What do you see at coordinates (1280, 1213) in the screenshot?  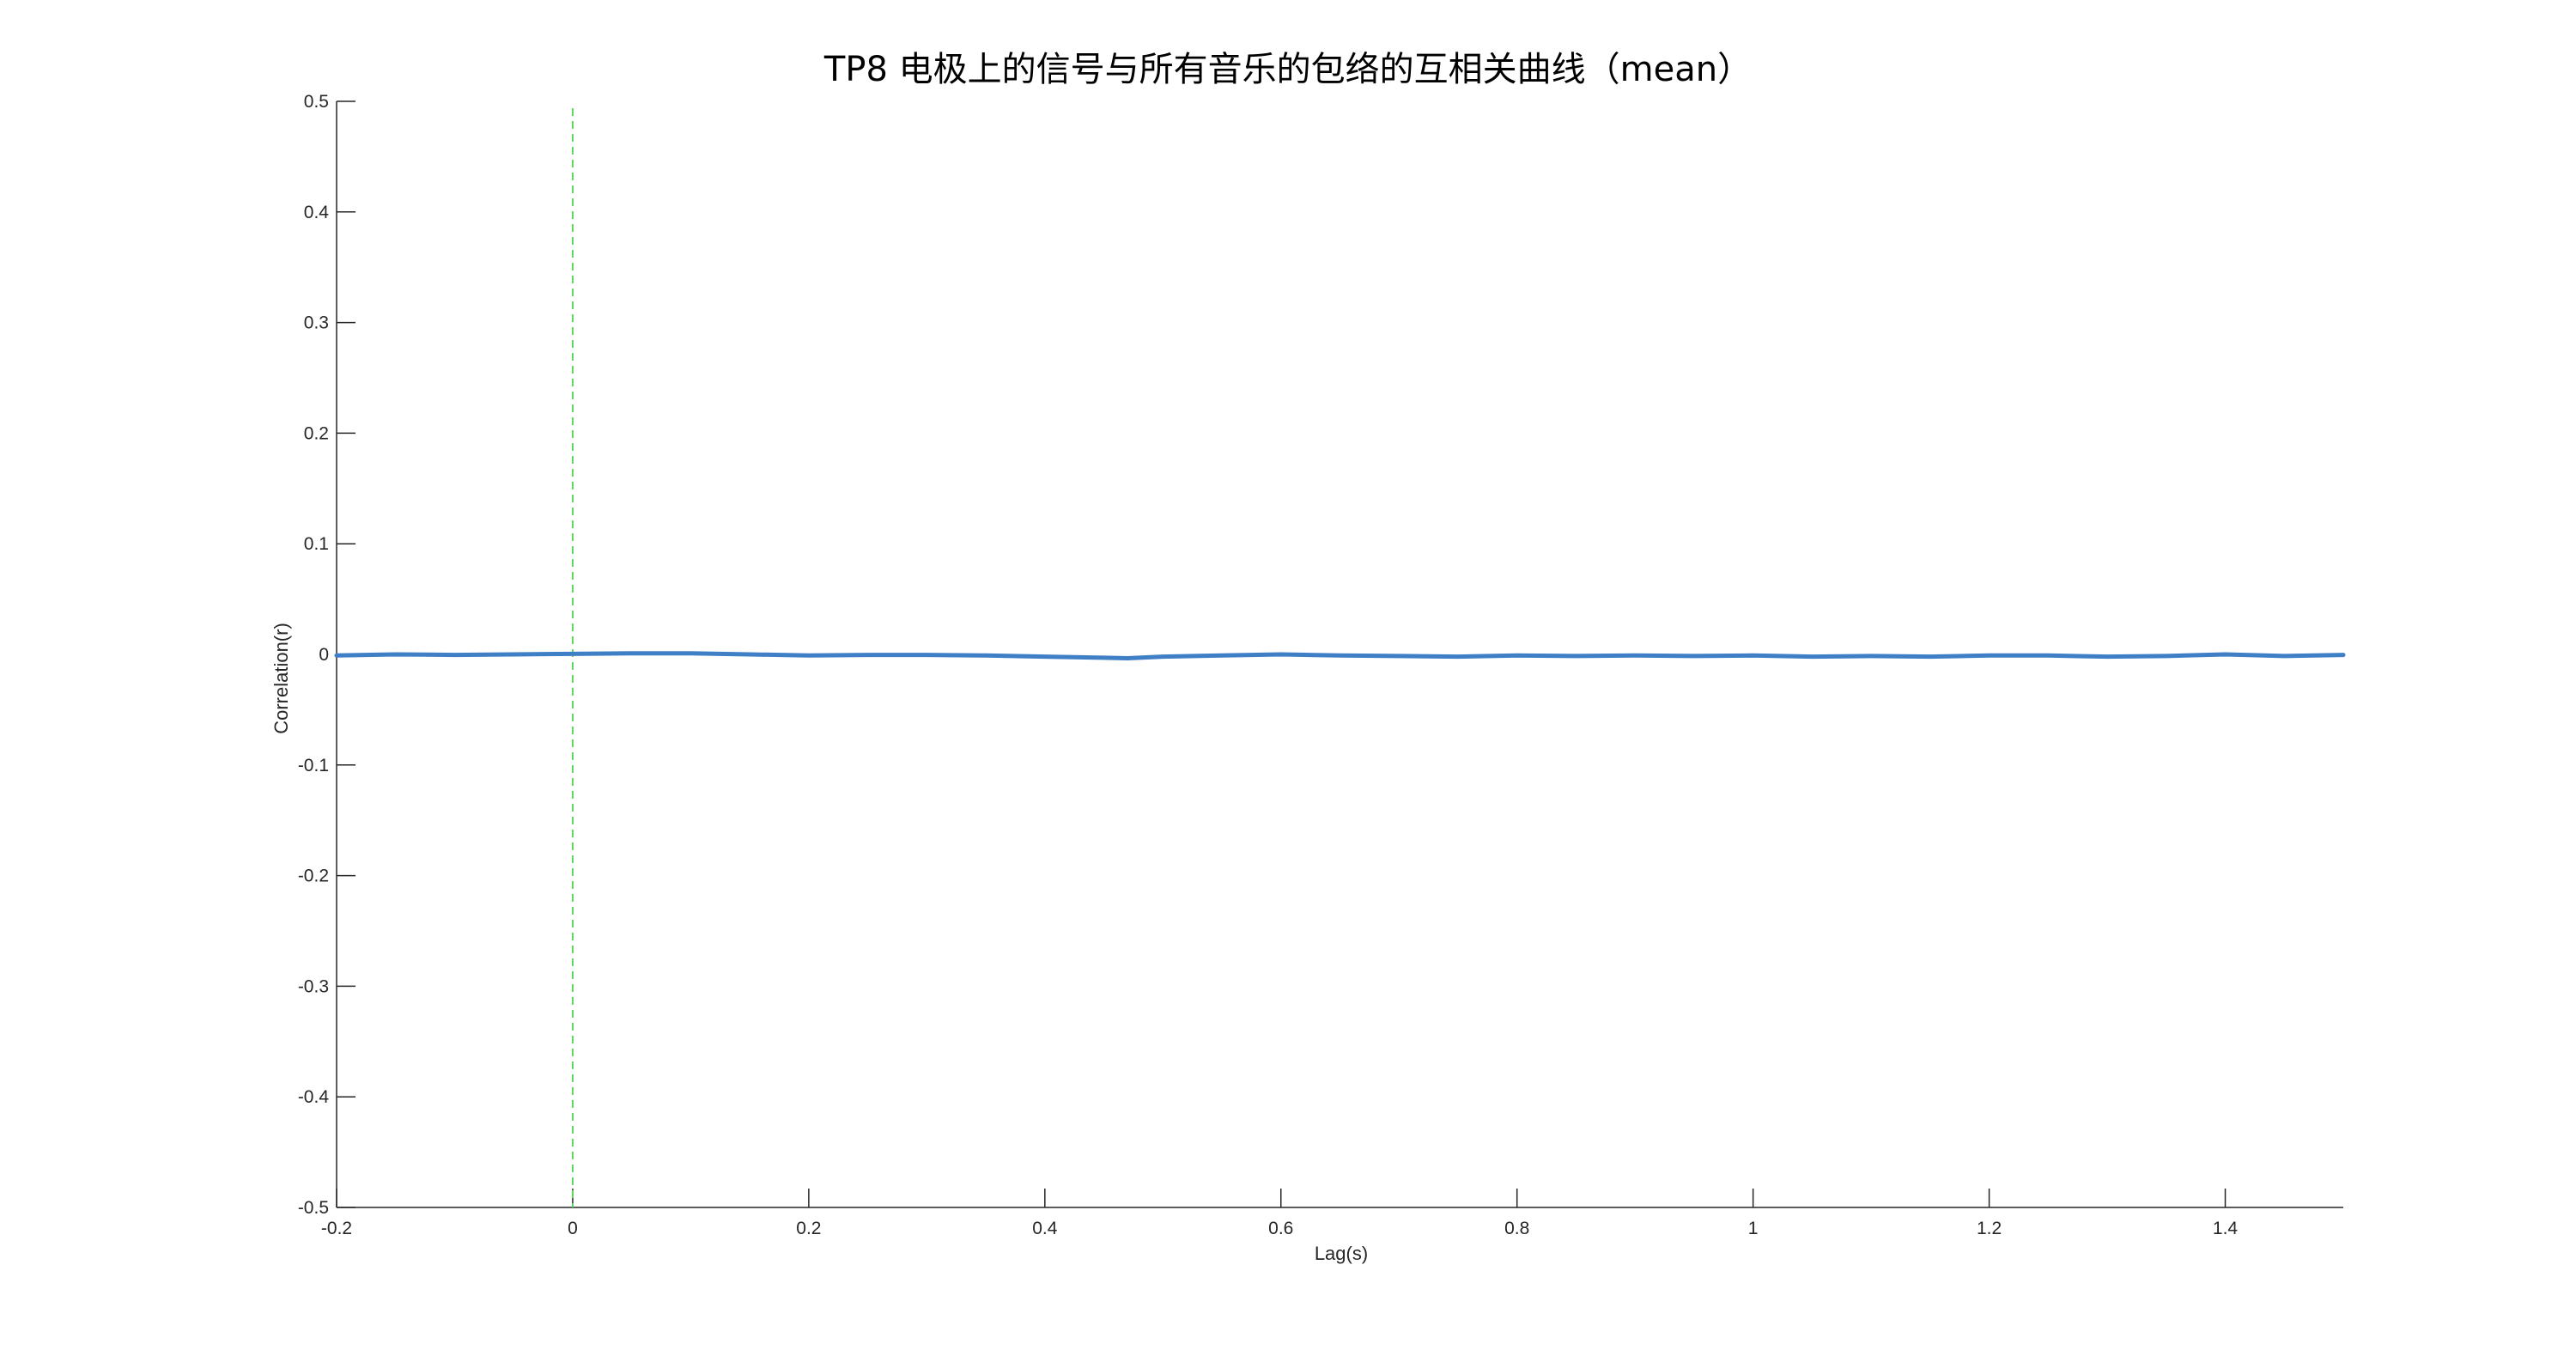 I see `x-axis-ticks: -0.2 0 0.2 0.4 0.6 0.8 1 1.2 1.4` at bounding box center [1280, 1213].